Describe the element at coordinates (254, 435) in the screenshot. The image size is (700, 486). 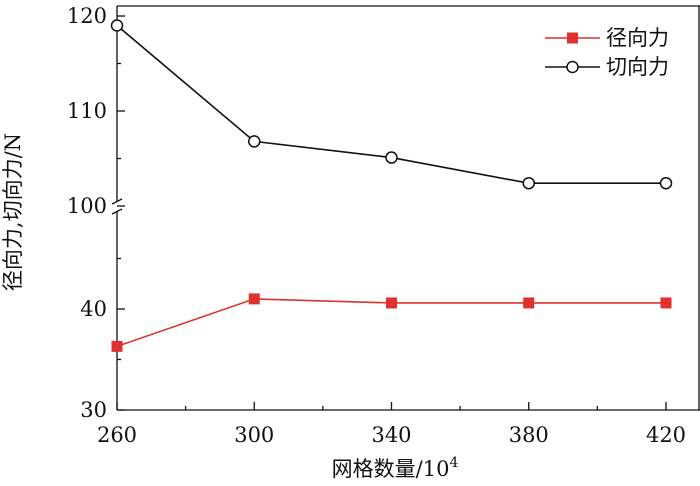
I see `x-tick-label: 300` at that location.